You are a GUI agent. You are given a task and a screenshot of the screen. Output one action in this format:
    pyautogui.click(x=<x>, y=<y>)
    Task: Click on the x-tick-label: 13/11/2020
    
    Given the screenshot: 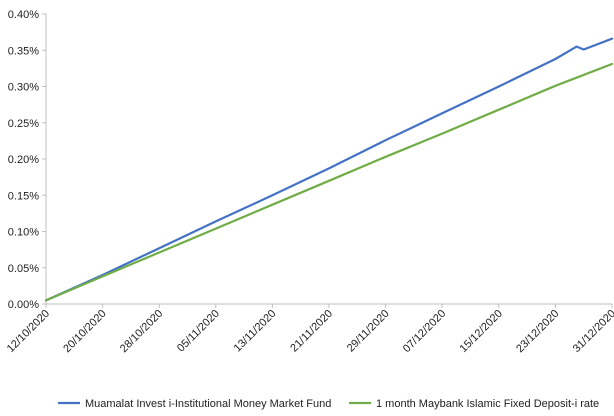 What is the action you would take?
    pyautogui.click(x=255, y=331)
    